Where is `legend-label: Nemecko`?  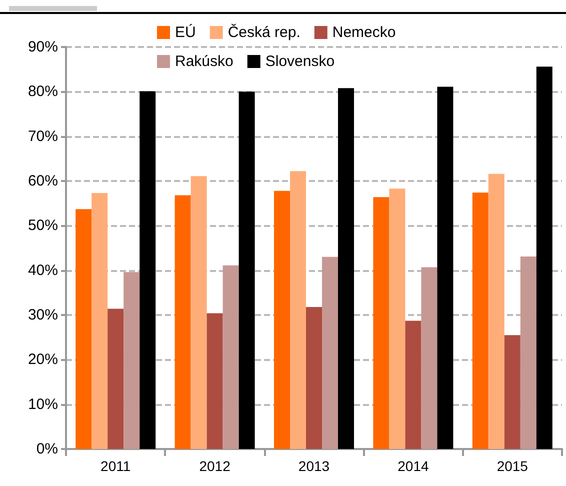
legend-label: Nemecko is located at coordinates (364, 32).